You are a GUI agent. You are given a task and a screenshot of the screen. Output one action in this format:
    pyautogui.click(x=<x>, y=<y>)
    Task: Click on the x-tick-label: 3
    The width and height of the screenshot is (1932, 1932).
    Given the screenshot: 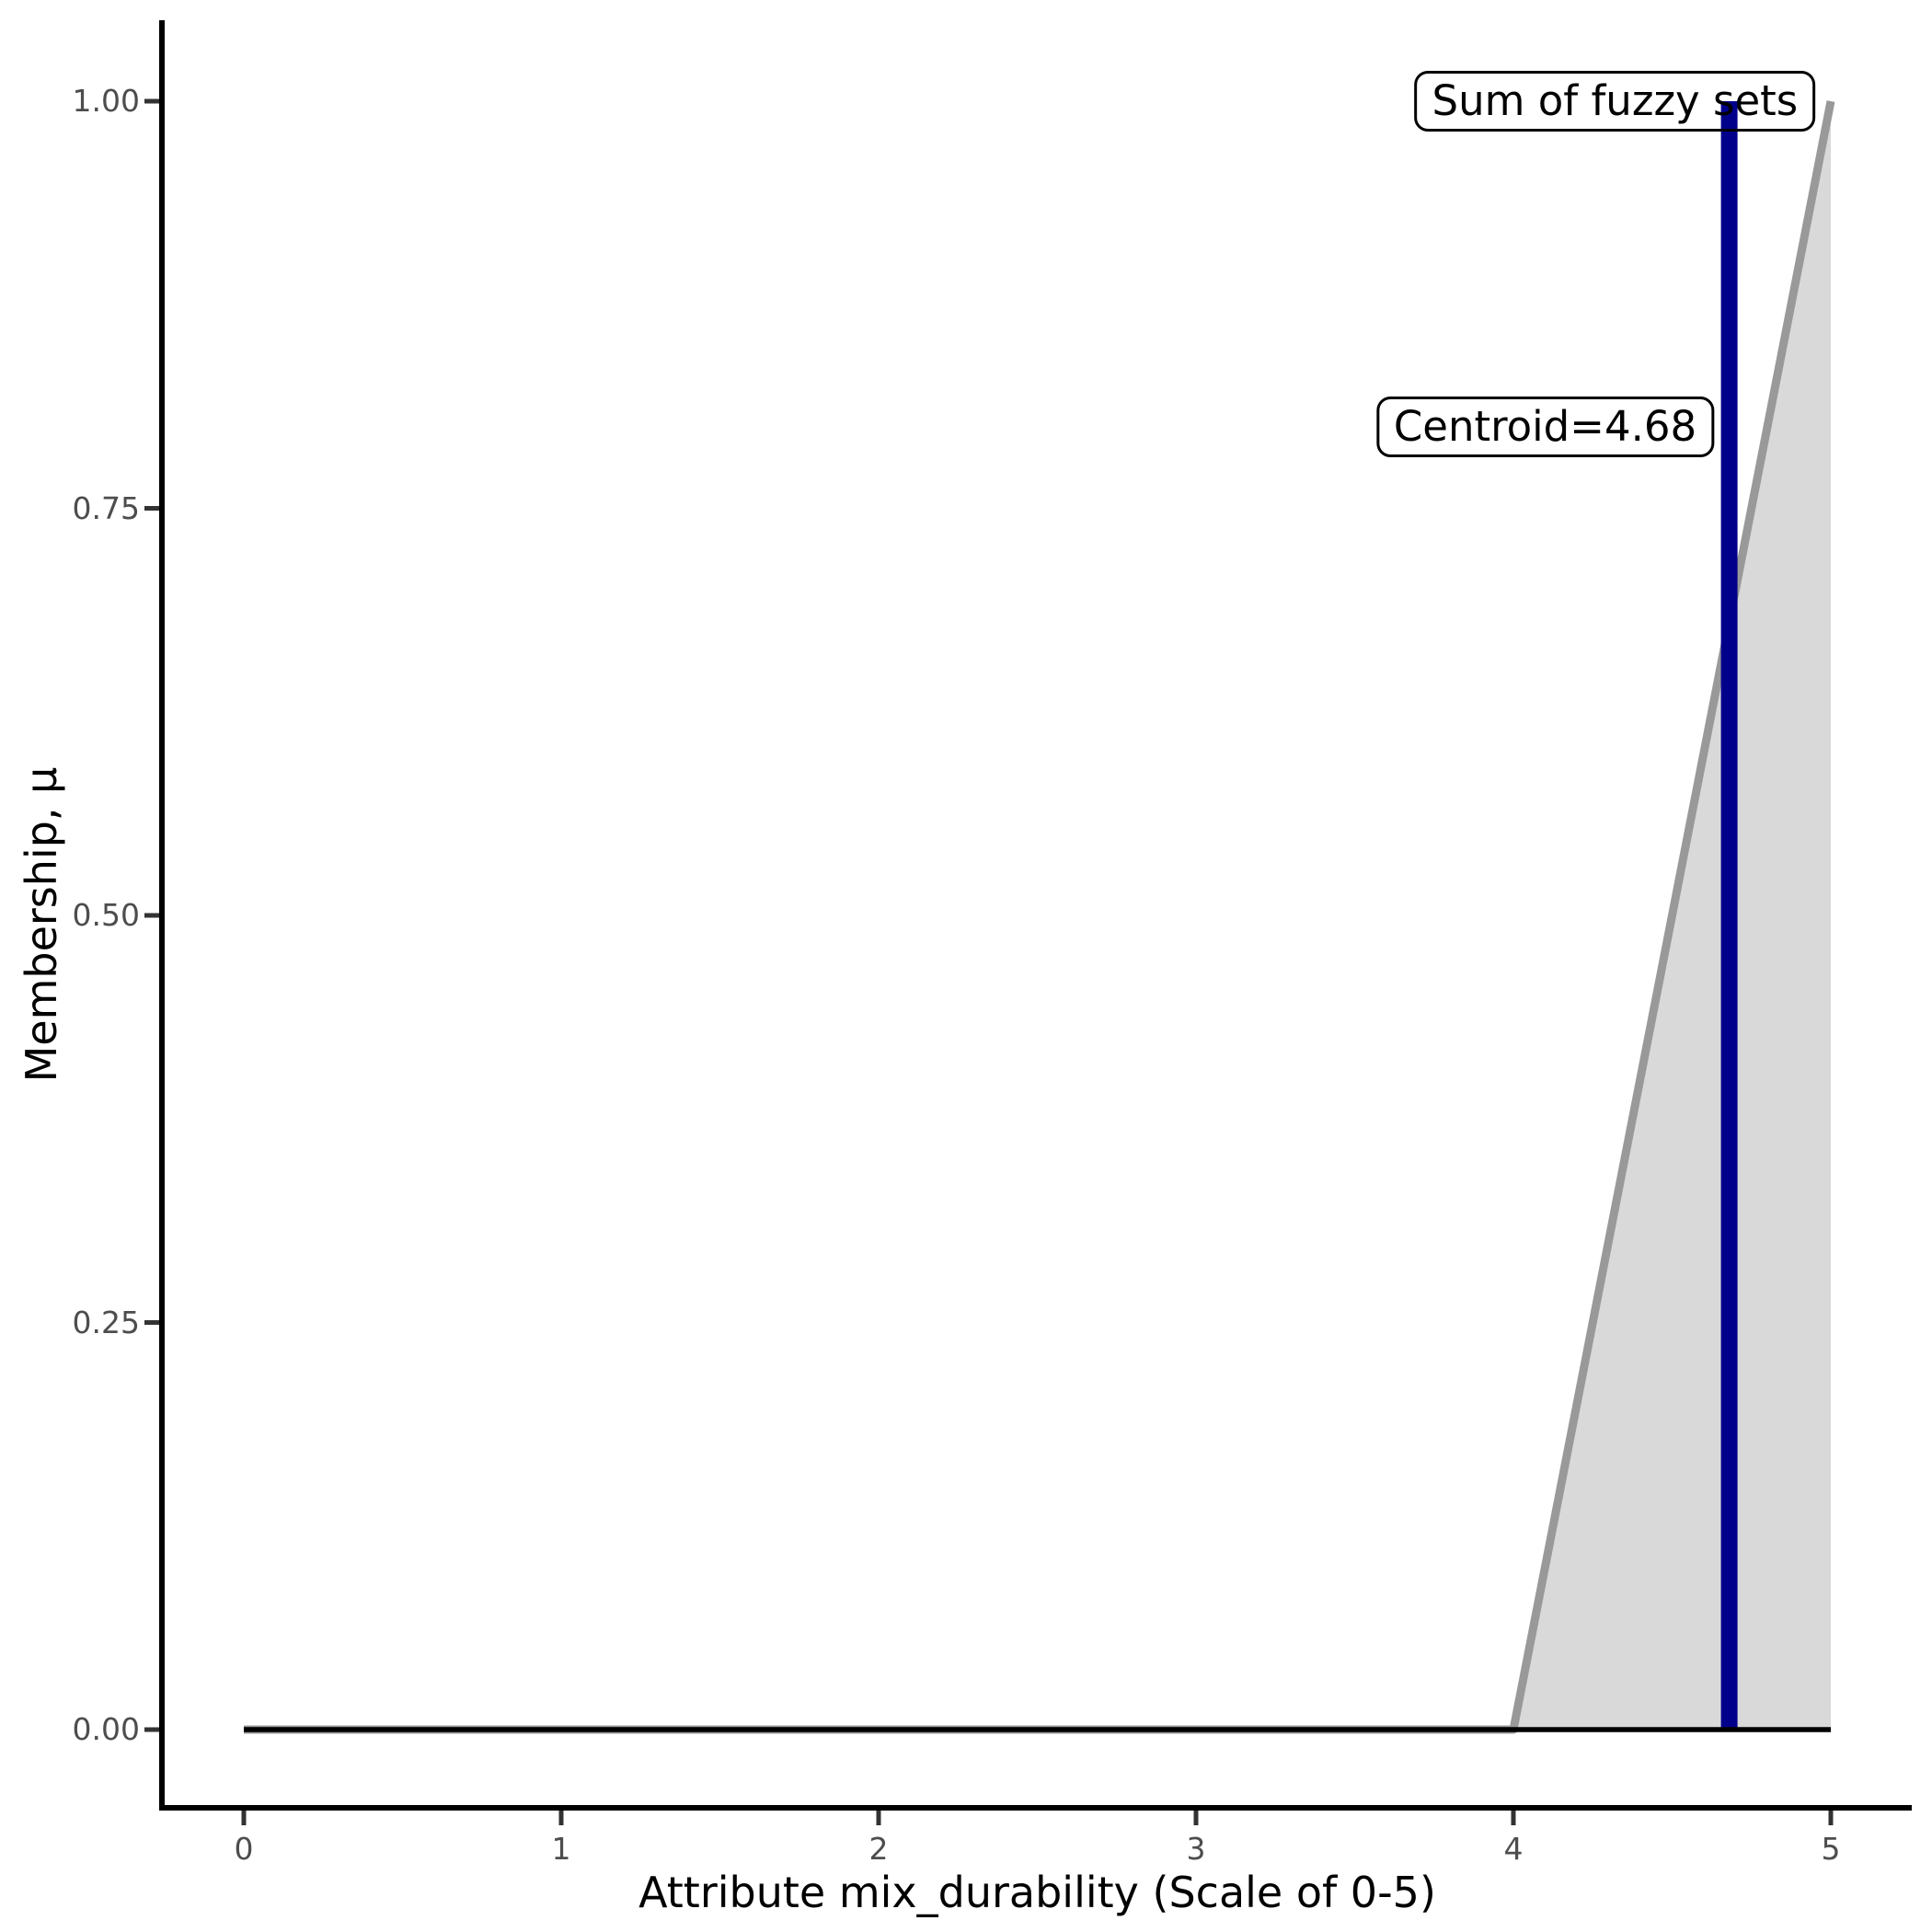 What is the action you would take?
    pyautogui.click(x=1196, y=1849)
    